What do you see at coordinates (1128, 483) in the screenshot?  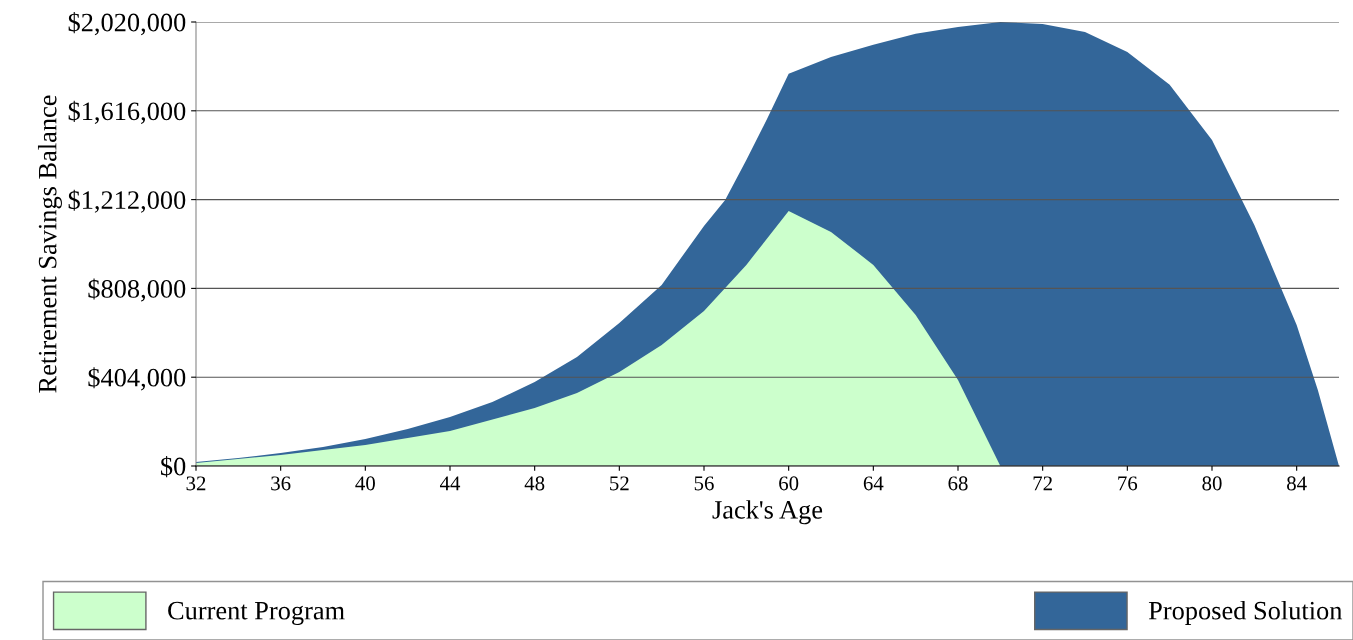 I see `x-tick-label: 76` at bounding box center [1128, 483].